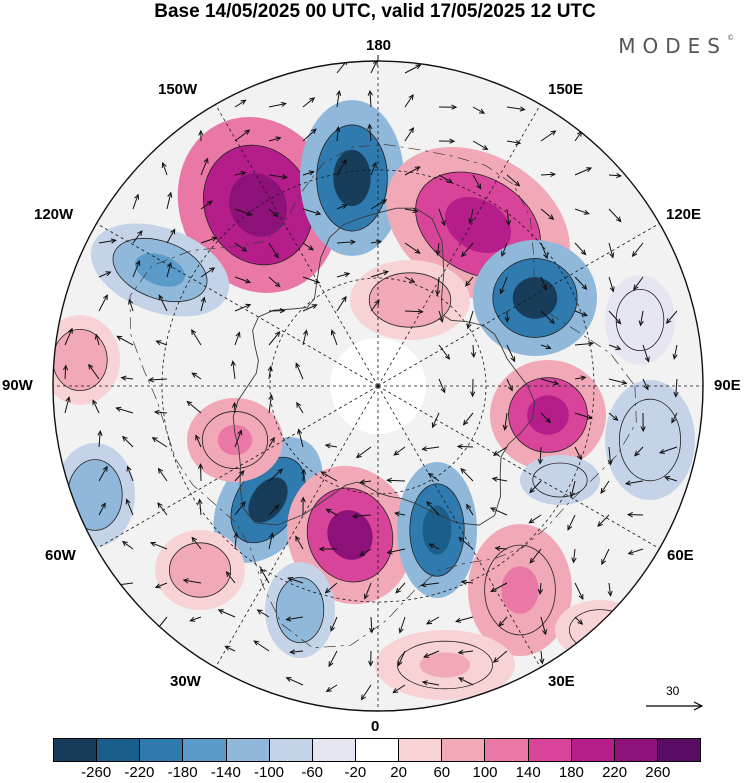  What do you see at coordinates (485, 772) in the screenshot?
I see `colorbar-tick-label: 100` at bounding box center [485, 772].